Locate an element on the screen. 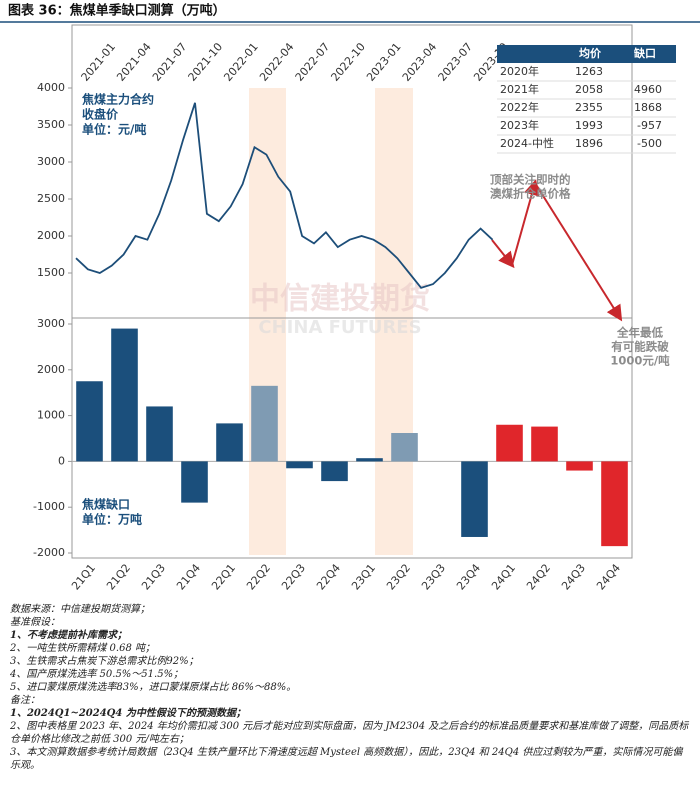 The height and width of the screenshot is (806, 700). x-tick-label: 21Q1 is located at coordinates (83, 577).